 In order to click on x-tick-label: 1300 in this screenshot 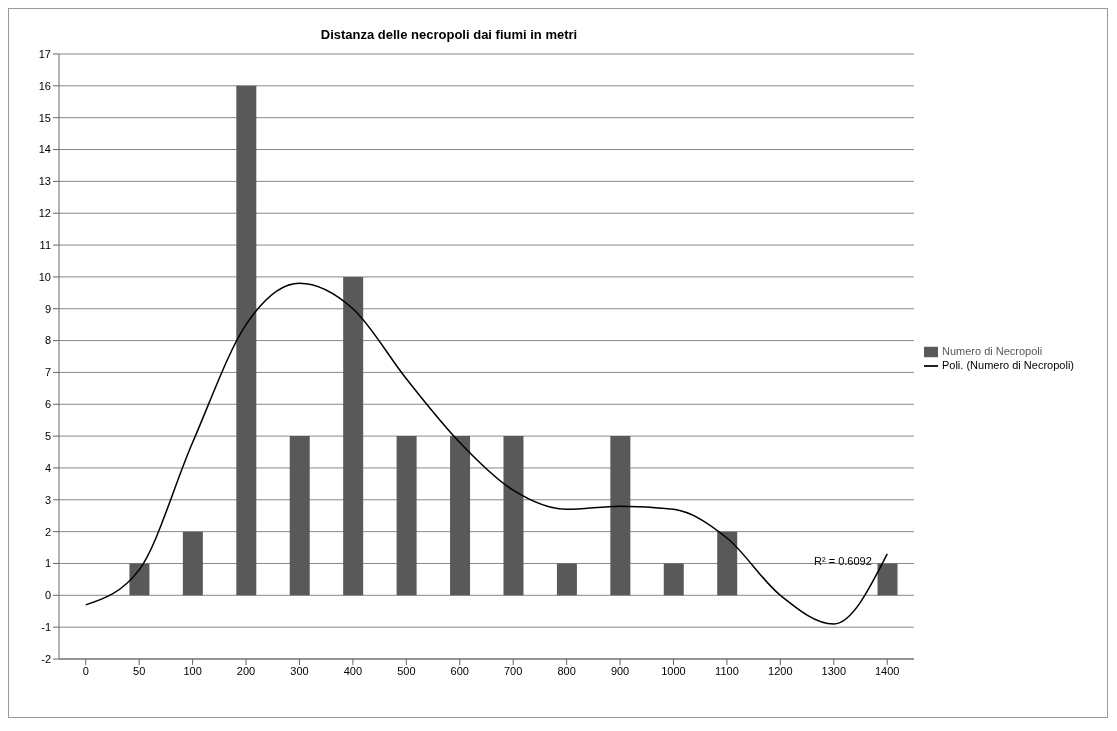, I will do `click(834, 670)`.